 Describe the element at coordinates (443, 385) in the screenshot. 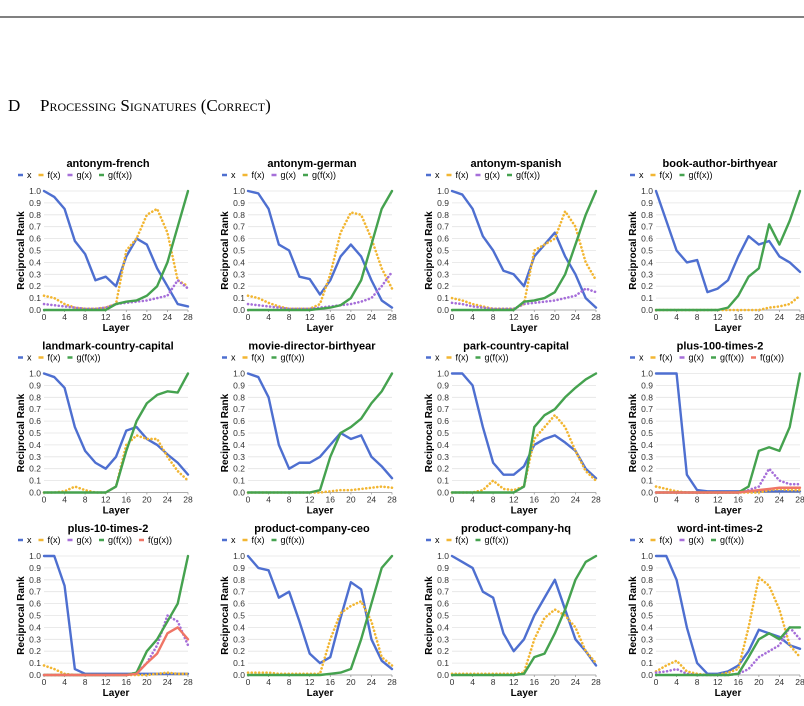

I see `y-tick-label: 0.9` at that location.